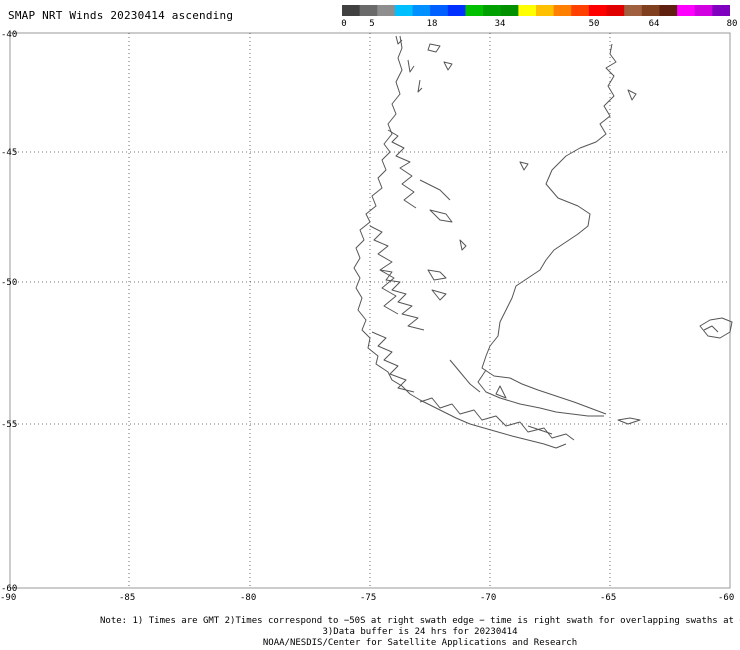  Describe the element at coordinates (732, 24) in the screenshot. I see `colorbar-tick-label: 80` at that location.